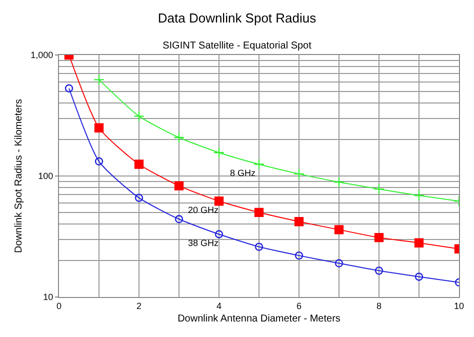 This screenshot has height=337, width=474. Describe the element at coordinates (48, 297) in the screenshot. I see `y-tick-label: 10` at that location.